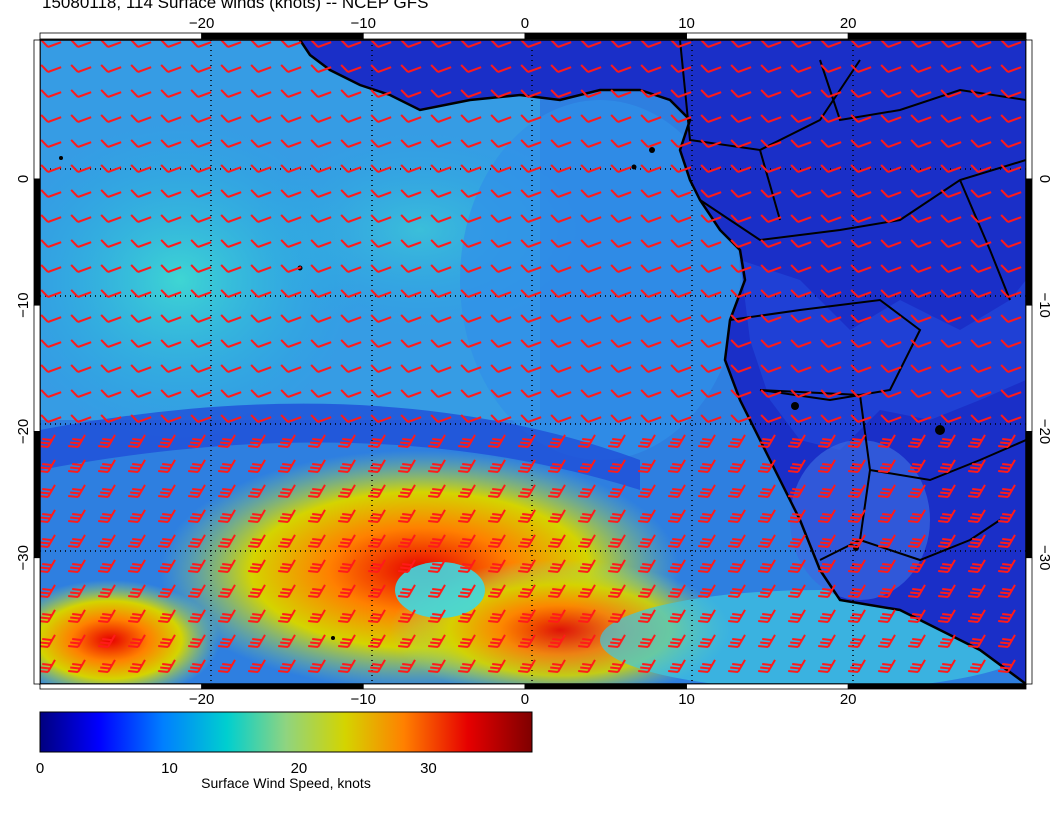  What do you see at coordinates (848, 699) in the screenshot?
I see `x-tick-label-bottom: 20` at bounding box center [848, 699].